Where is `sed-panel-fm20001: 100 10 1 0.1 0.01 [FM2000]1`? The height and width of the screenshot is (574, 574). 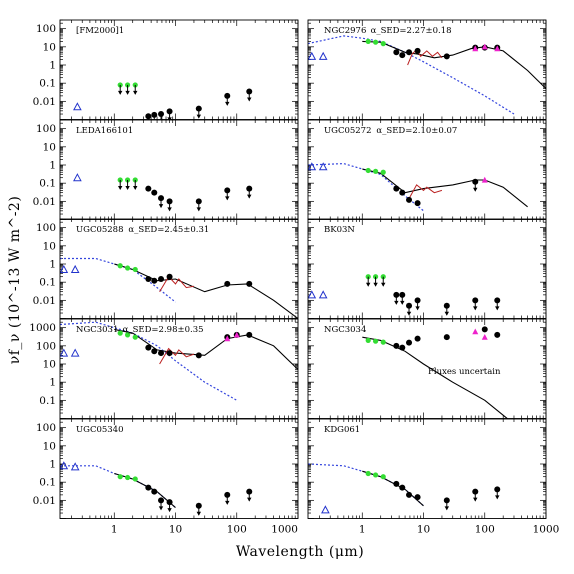 sed-panel-fm20001: 100 10 1 0.1 0.01 [FM2000]1 is located at coordinates (166, 72).